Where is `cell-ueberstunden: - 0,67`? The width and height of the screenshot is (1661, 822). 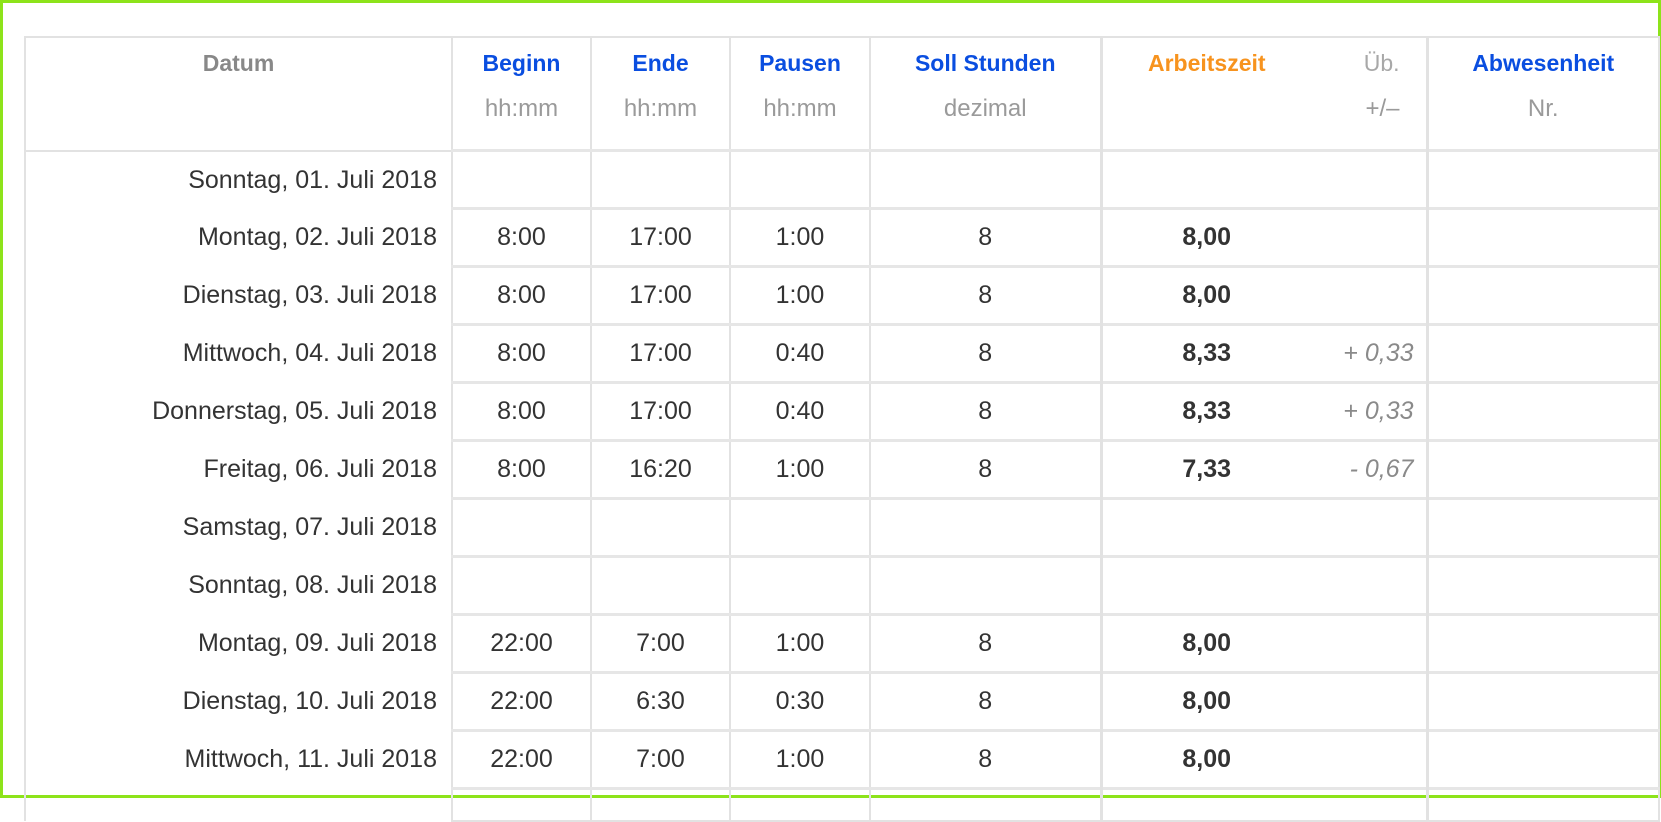
cell-ueberstunden: - 0,67 is located at coordinates (1369, 469).